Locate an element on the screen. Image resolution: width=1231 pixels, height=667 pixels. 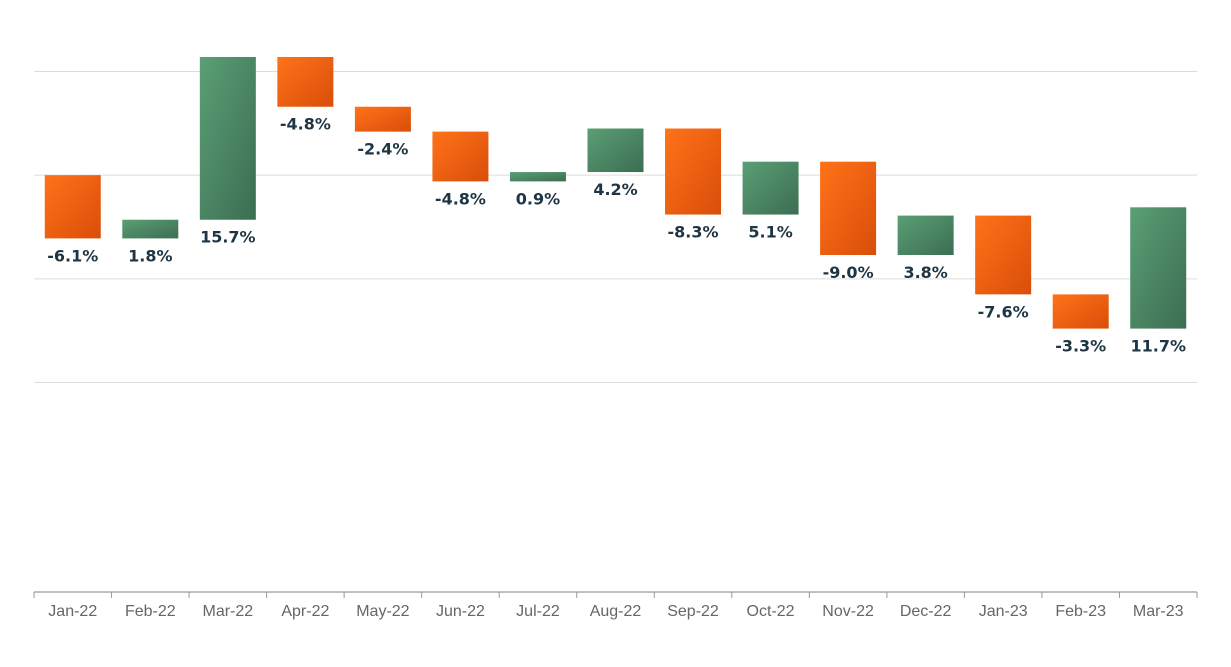
x-tick-label: Dec-22 is located at coordinates (926, 611).